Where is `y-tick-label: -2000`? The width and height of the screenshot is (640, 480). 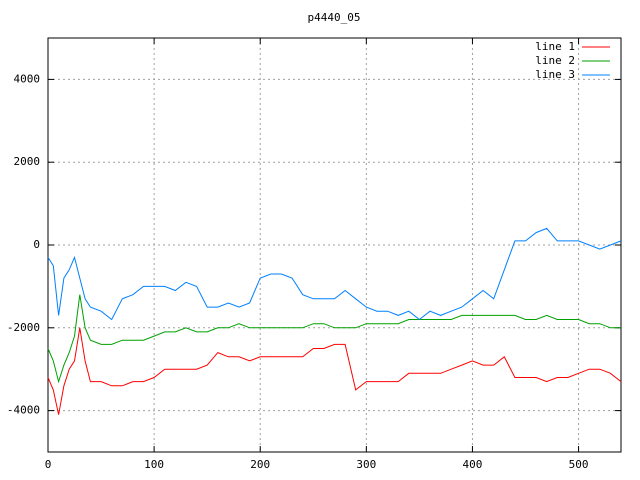 y-tick-label: -2000 is located at coordinates (23, 327).